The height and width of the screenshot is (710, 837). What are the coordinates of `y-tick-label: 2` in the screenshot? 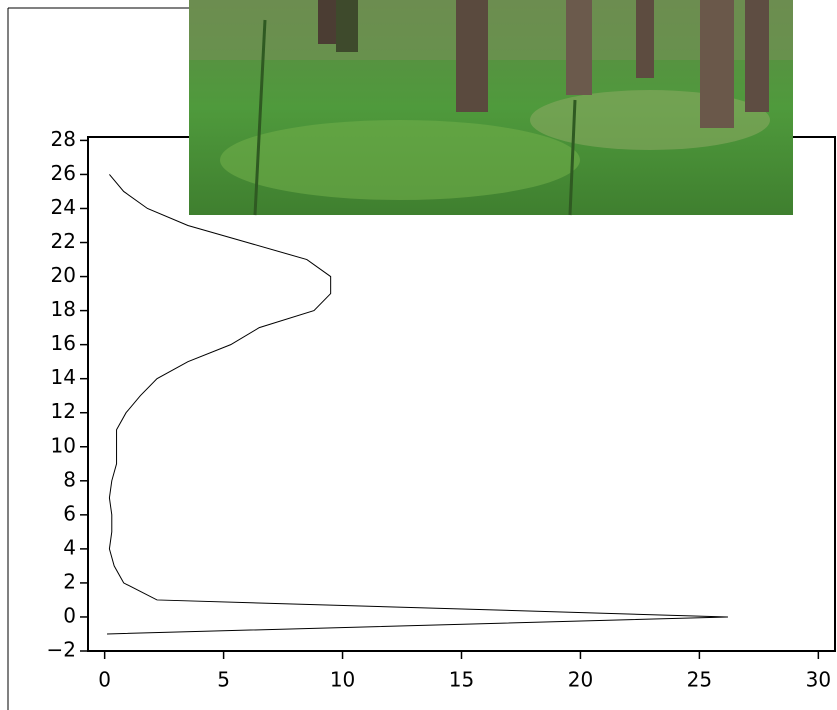 It's located at (69, 581).